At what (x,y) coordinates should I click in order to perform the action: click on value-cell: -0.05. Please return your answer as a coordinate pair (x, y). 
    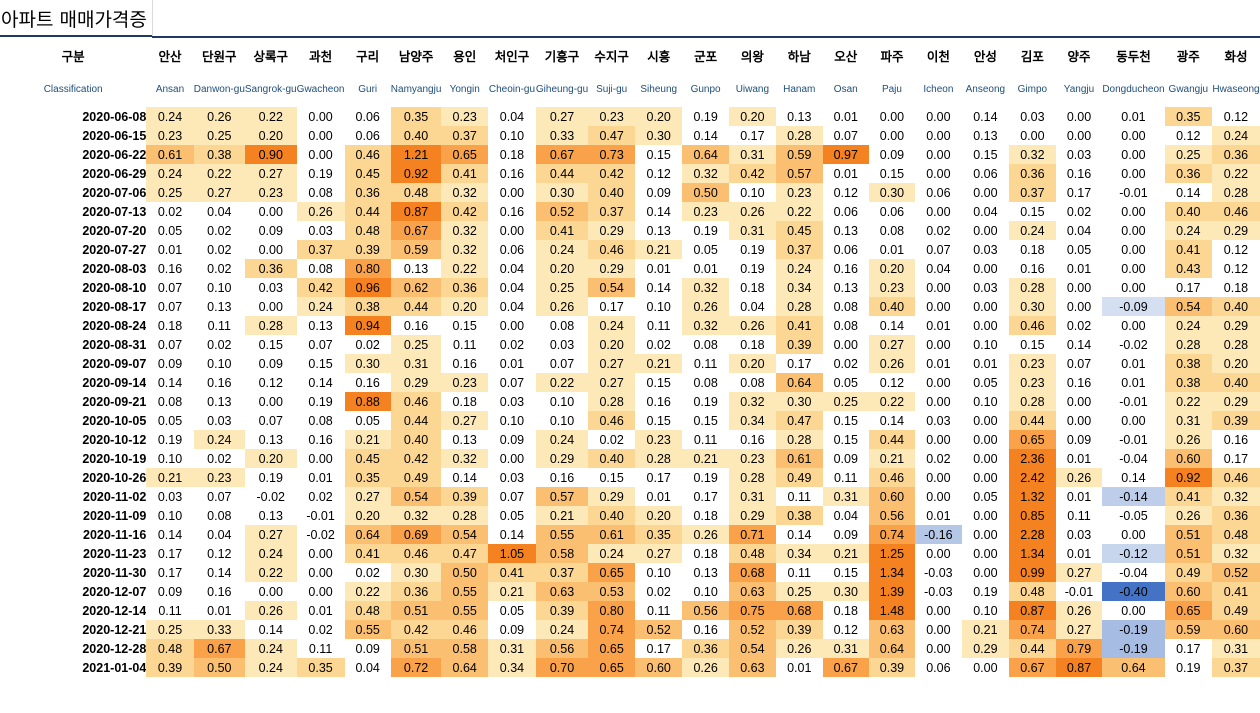
    Looking at the image, I should click on (1133, 515).